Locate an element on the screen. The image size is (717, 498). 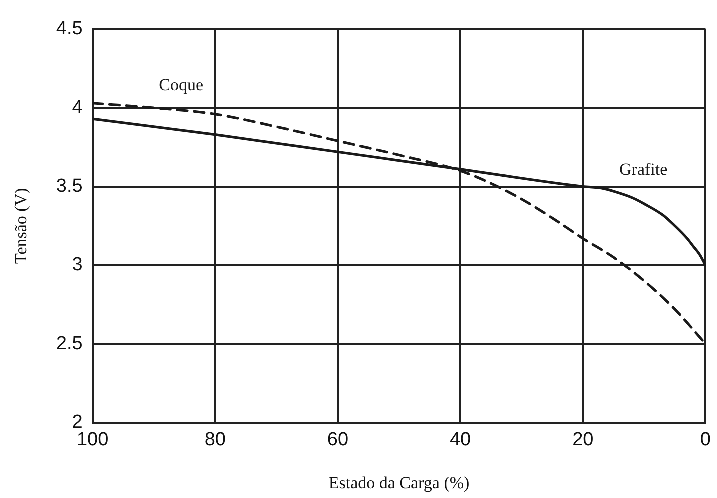
y-tick-label: 2.5 is located at coordinates (69, 343).